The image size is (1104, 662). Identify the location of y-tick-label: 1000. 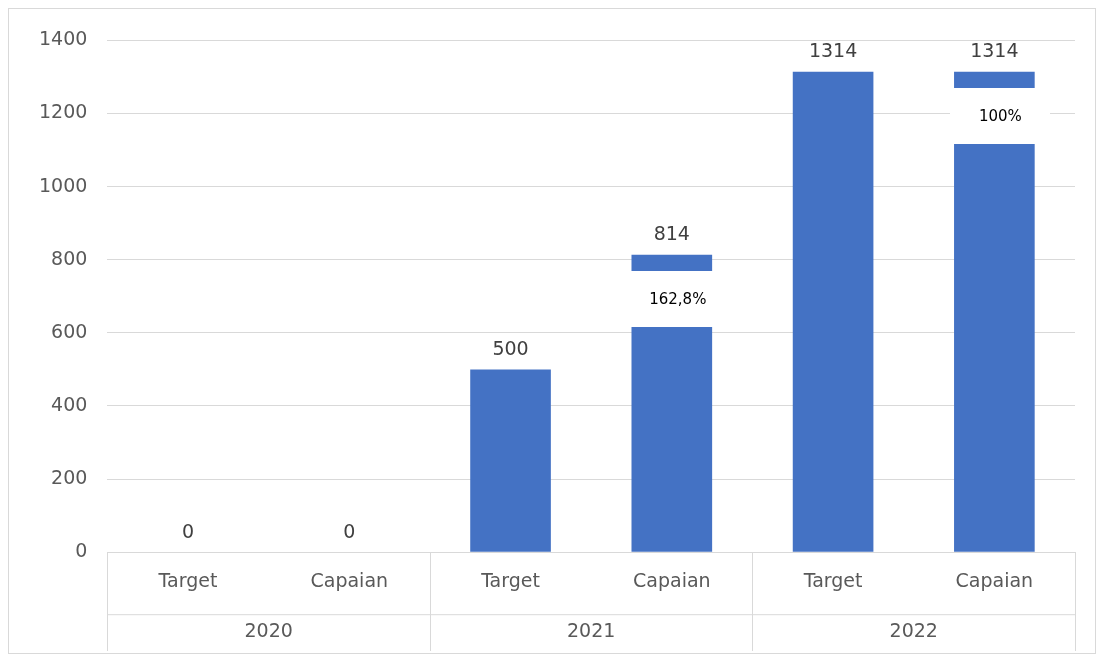
(63, 184).